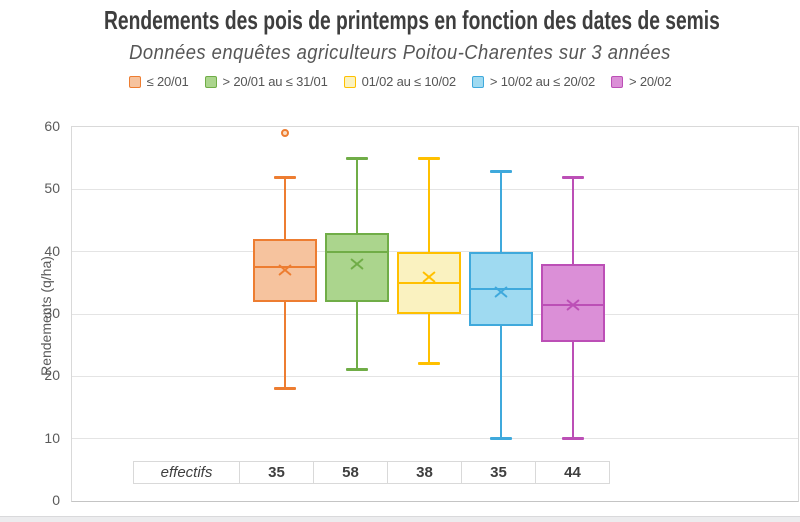 This screenshot has width=800, height=522. I want to click on y-tick-40: 40, so click(52, 250).